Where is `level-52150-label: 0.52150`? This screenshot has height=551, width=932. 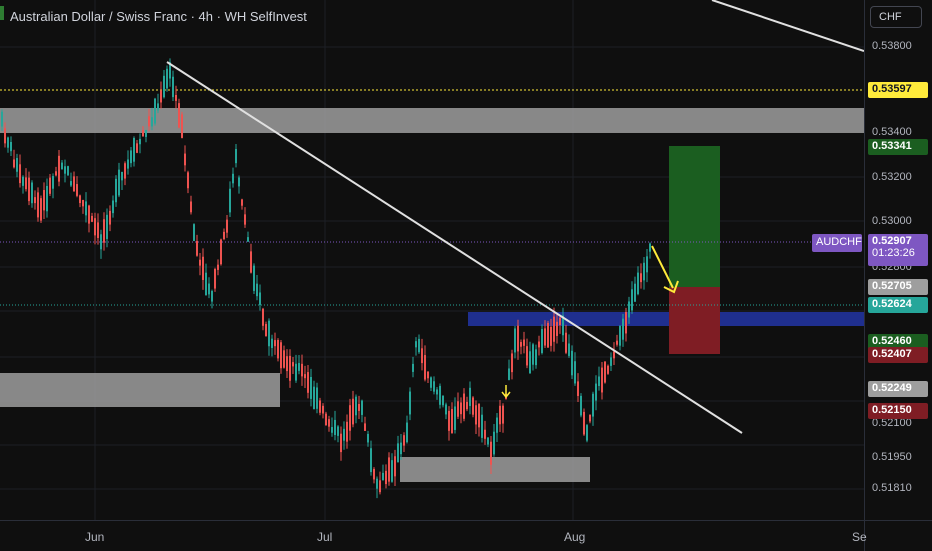 level-52150-label: 0.52150 is located at coordinates (898, 411).